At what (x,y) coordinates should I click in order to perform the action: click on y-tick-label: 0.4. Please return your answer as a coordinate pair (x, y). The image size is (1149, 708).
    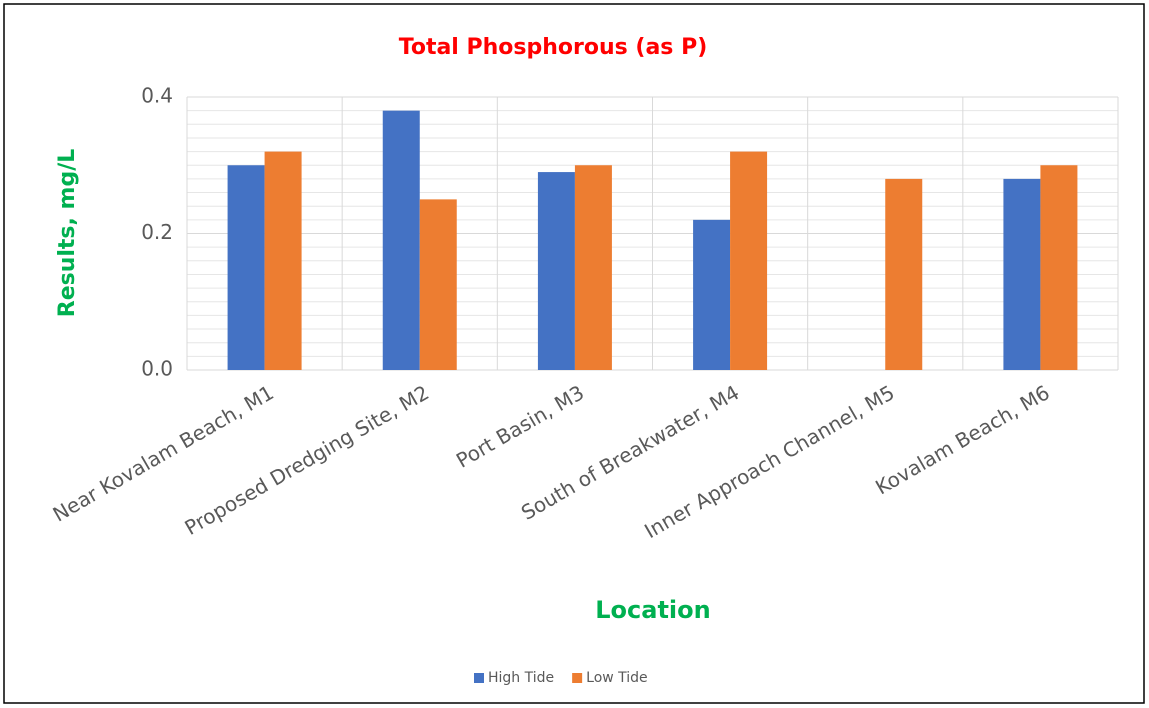
    Looking at the image, I should click on (157, 96).